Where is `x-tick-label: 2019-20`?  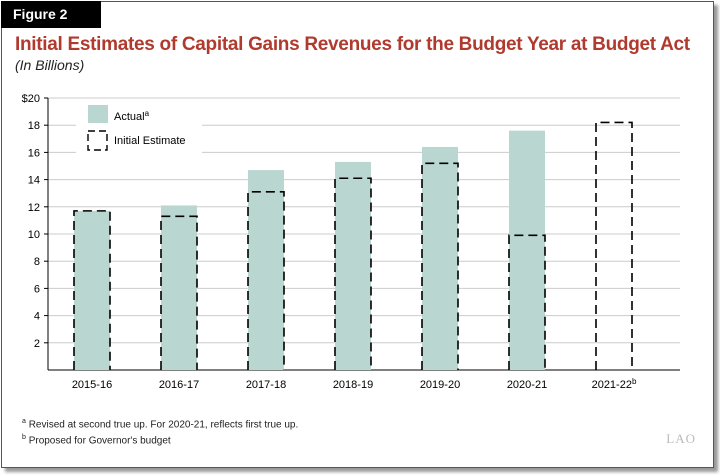
x-tick-label: 2019-20 is located at coordinates (440, 385).